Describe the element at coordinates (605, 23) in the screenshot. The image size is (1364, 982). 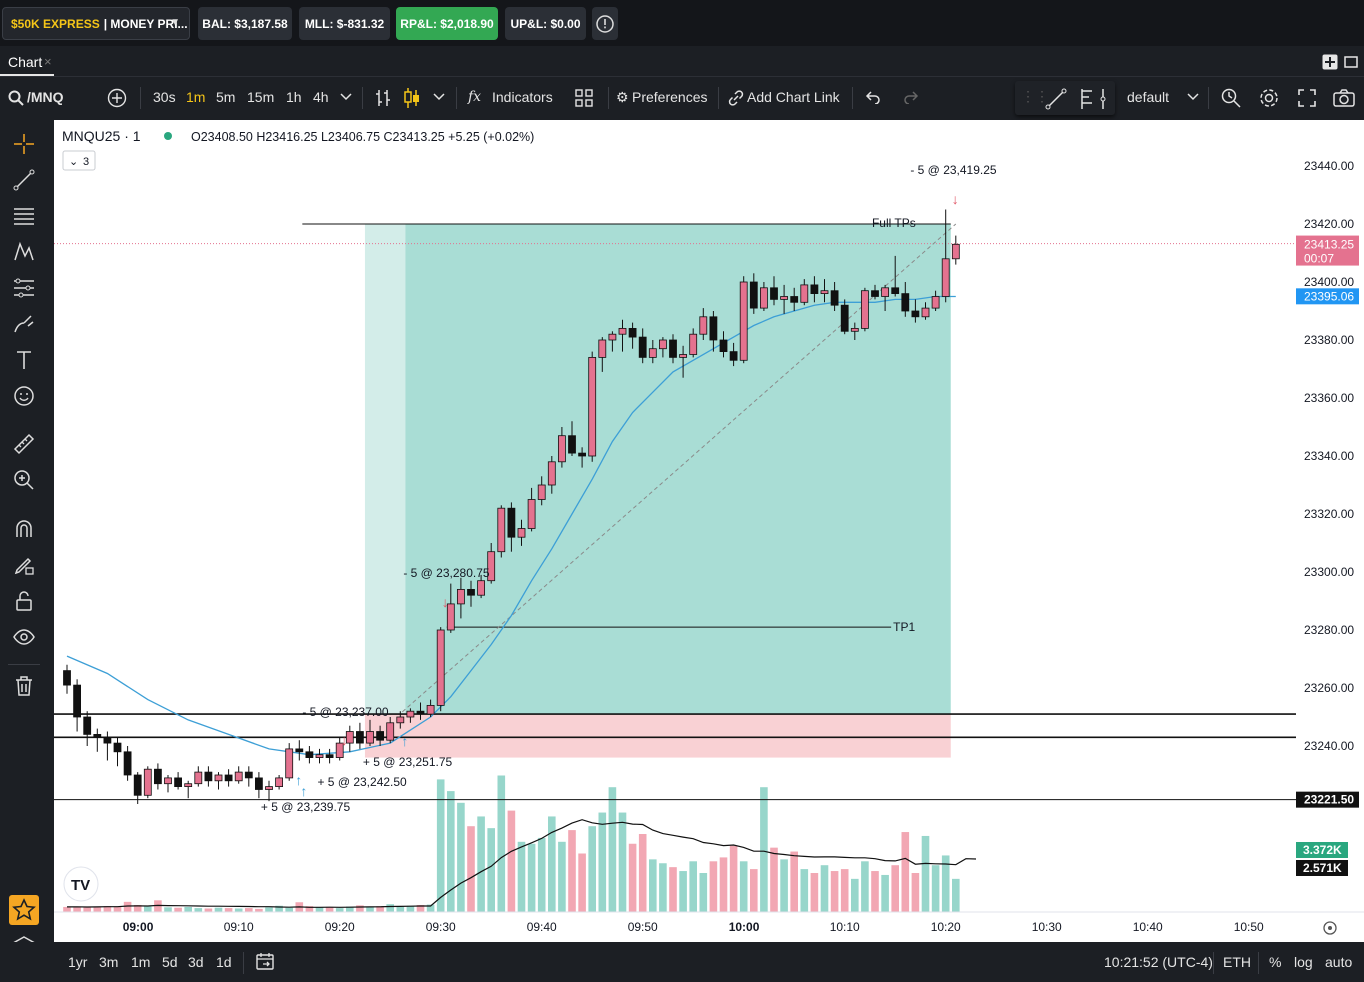
I see `info-button` at that location.